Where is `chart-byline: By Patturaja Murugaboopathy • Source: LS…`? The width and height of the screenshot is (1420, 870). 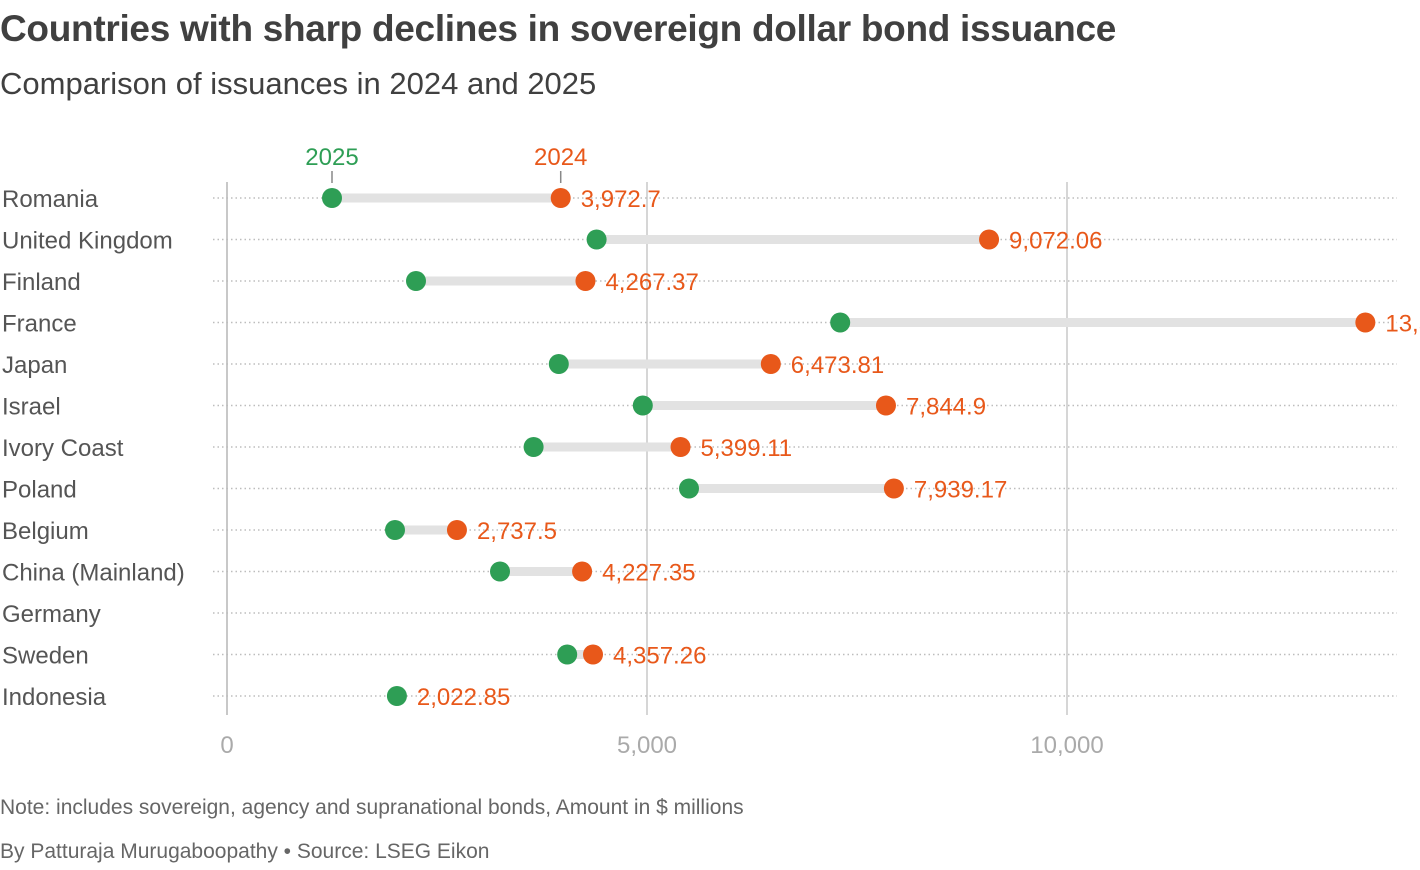
chart-byline: By Patturaja Murugaboopathy • Source: LS… is located at coordinates (245, 851).